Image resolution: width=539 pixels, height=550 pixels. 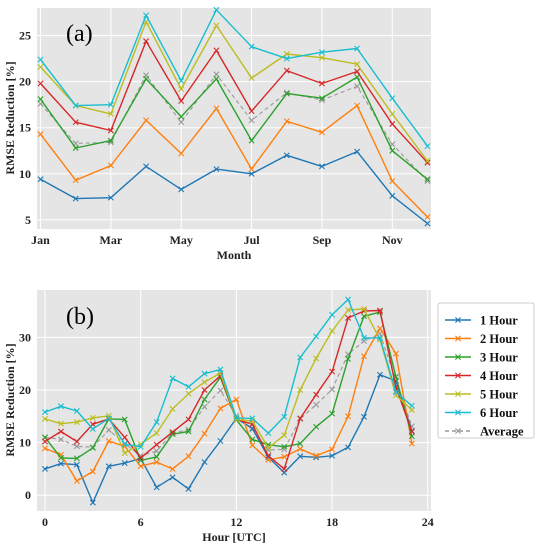 I want to click on y-tick-label: 20, so click(x=25, y=390).